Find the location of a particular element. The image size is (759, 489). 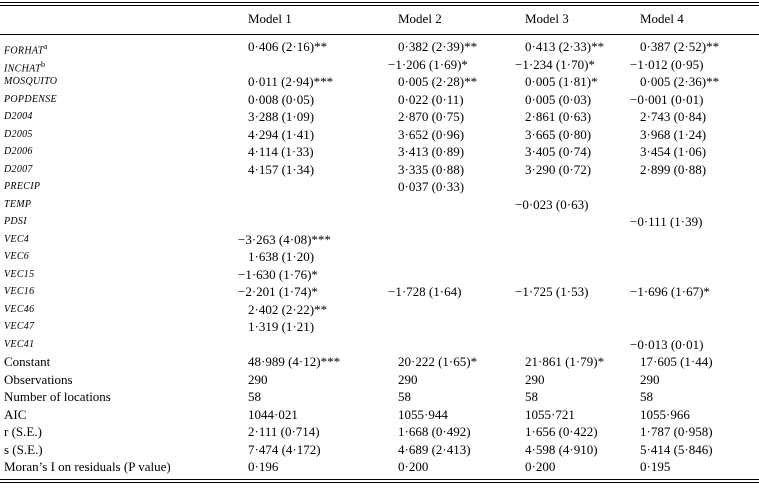

row-label-text: INCHAT is located at coordinates (22, 68).